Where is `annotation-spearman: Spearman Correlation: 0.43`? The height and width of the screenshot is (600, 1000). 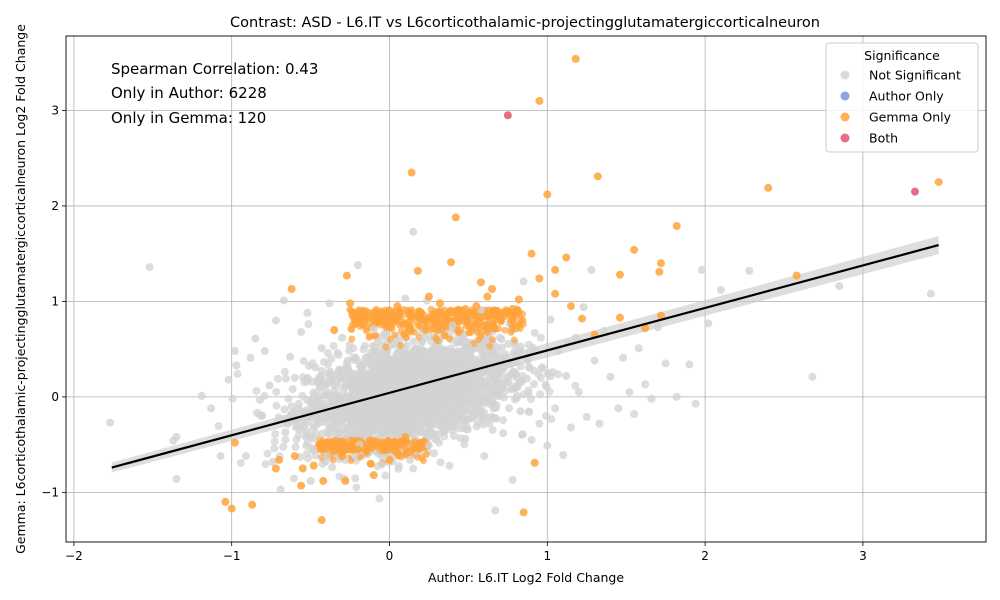
annotation-spearman: Spearman Correlation: 0.43 is located at coordinates (214, 69).